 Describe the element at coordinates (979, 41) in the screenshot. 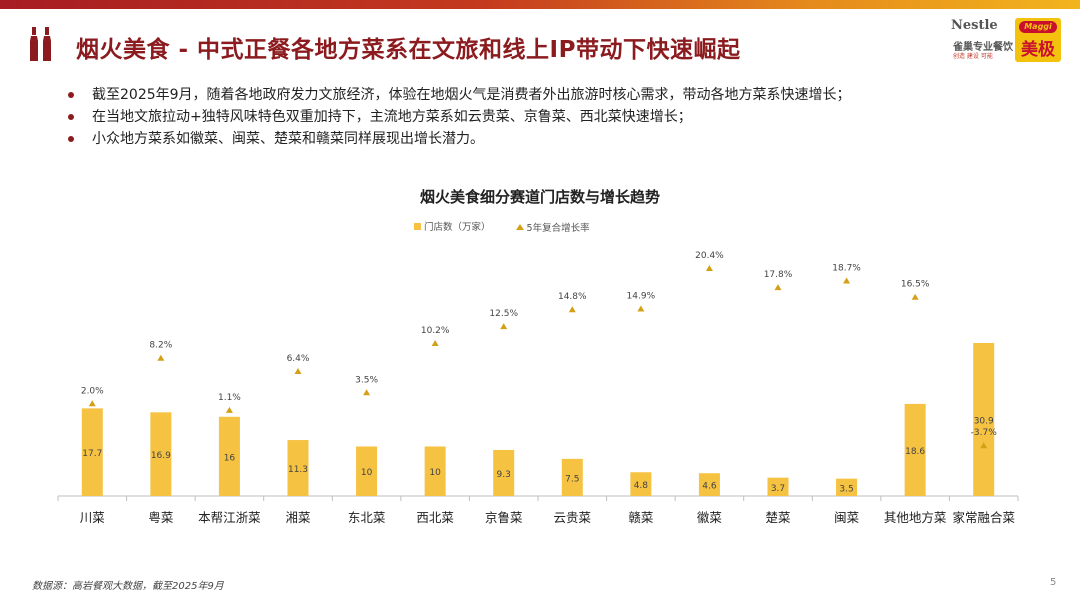

I see `nestle-logo: Nestle 雀巢专业餐饮 创造 建设 可能` at that location.